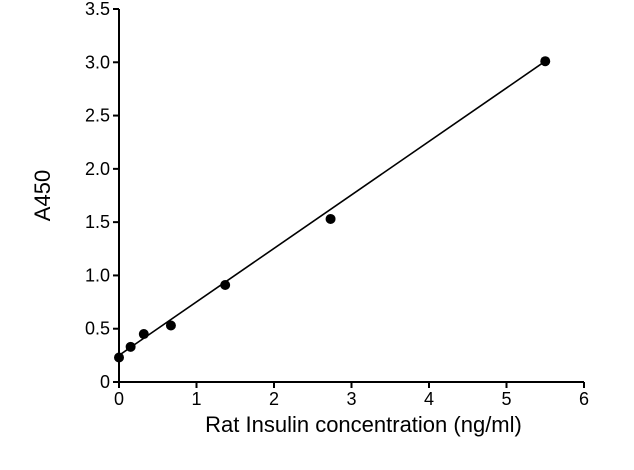 The width and height of the screenshot is (634, 470). What do you see at coordinates (42, 195) in the screenshot?
I see `y-axis-label: A450` at bounding box center [42, 195].